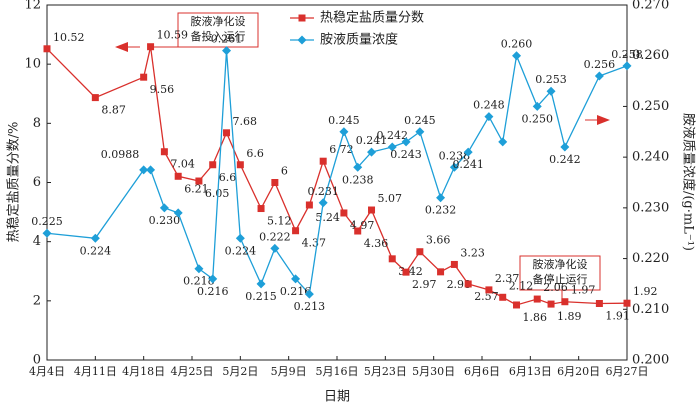  I want to click on value-label: 9.56, so click(162, 89).